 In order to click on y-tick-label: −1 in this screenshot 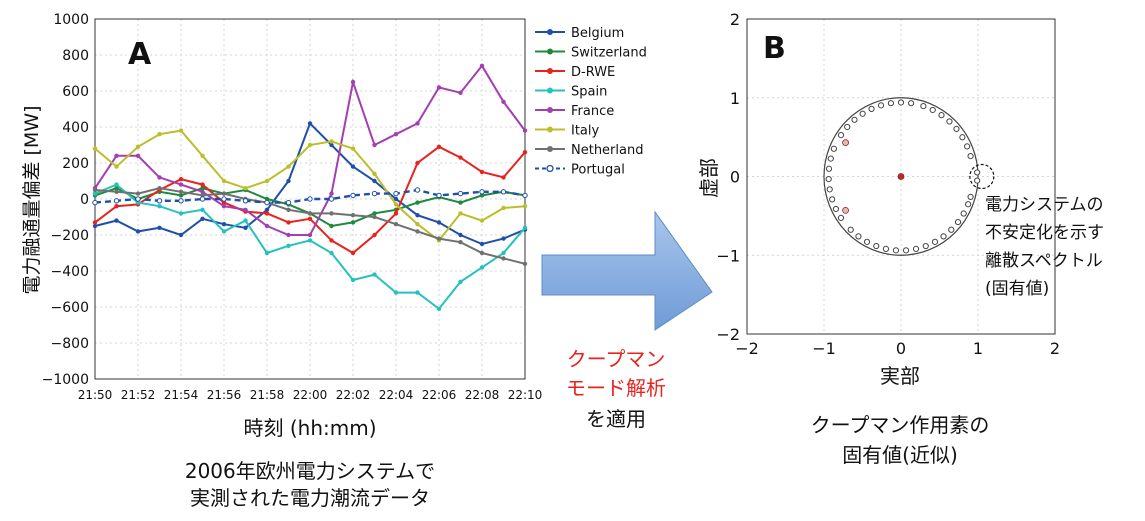, I will do `click(728, 255)`.